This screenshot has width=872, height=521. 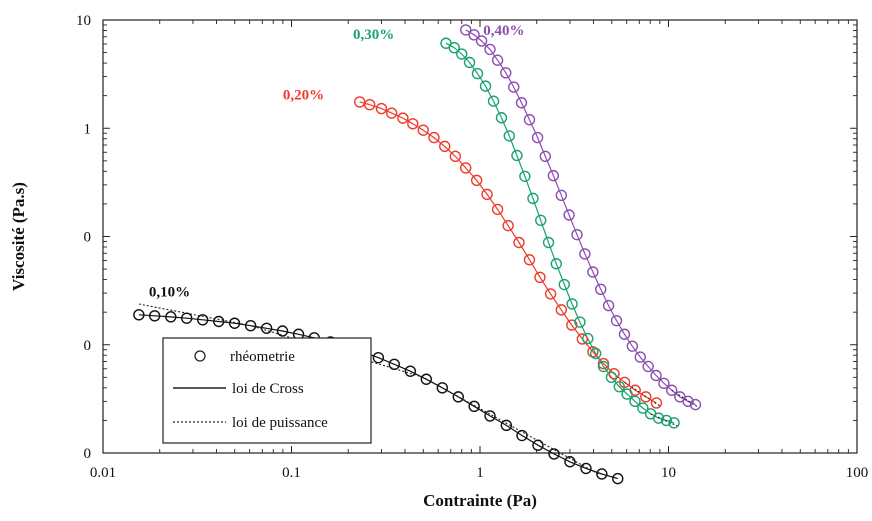 I want to click on x-tick-label: 100, so click(x=857, y=473).